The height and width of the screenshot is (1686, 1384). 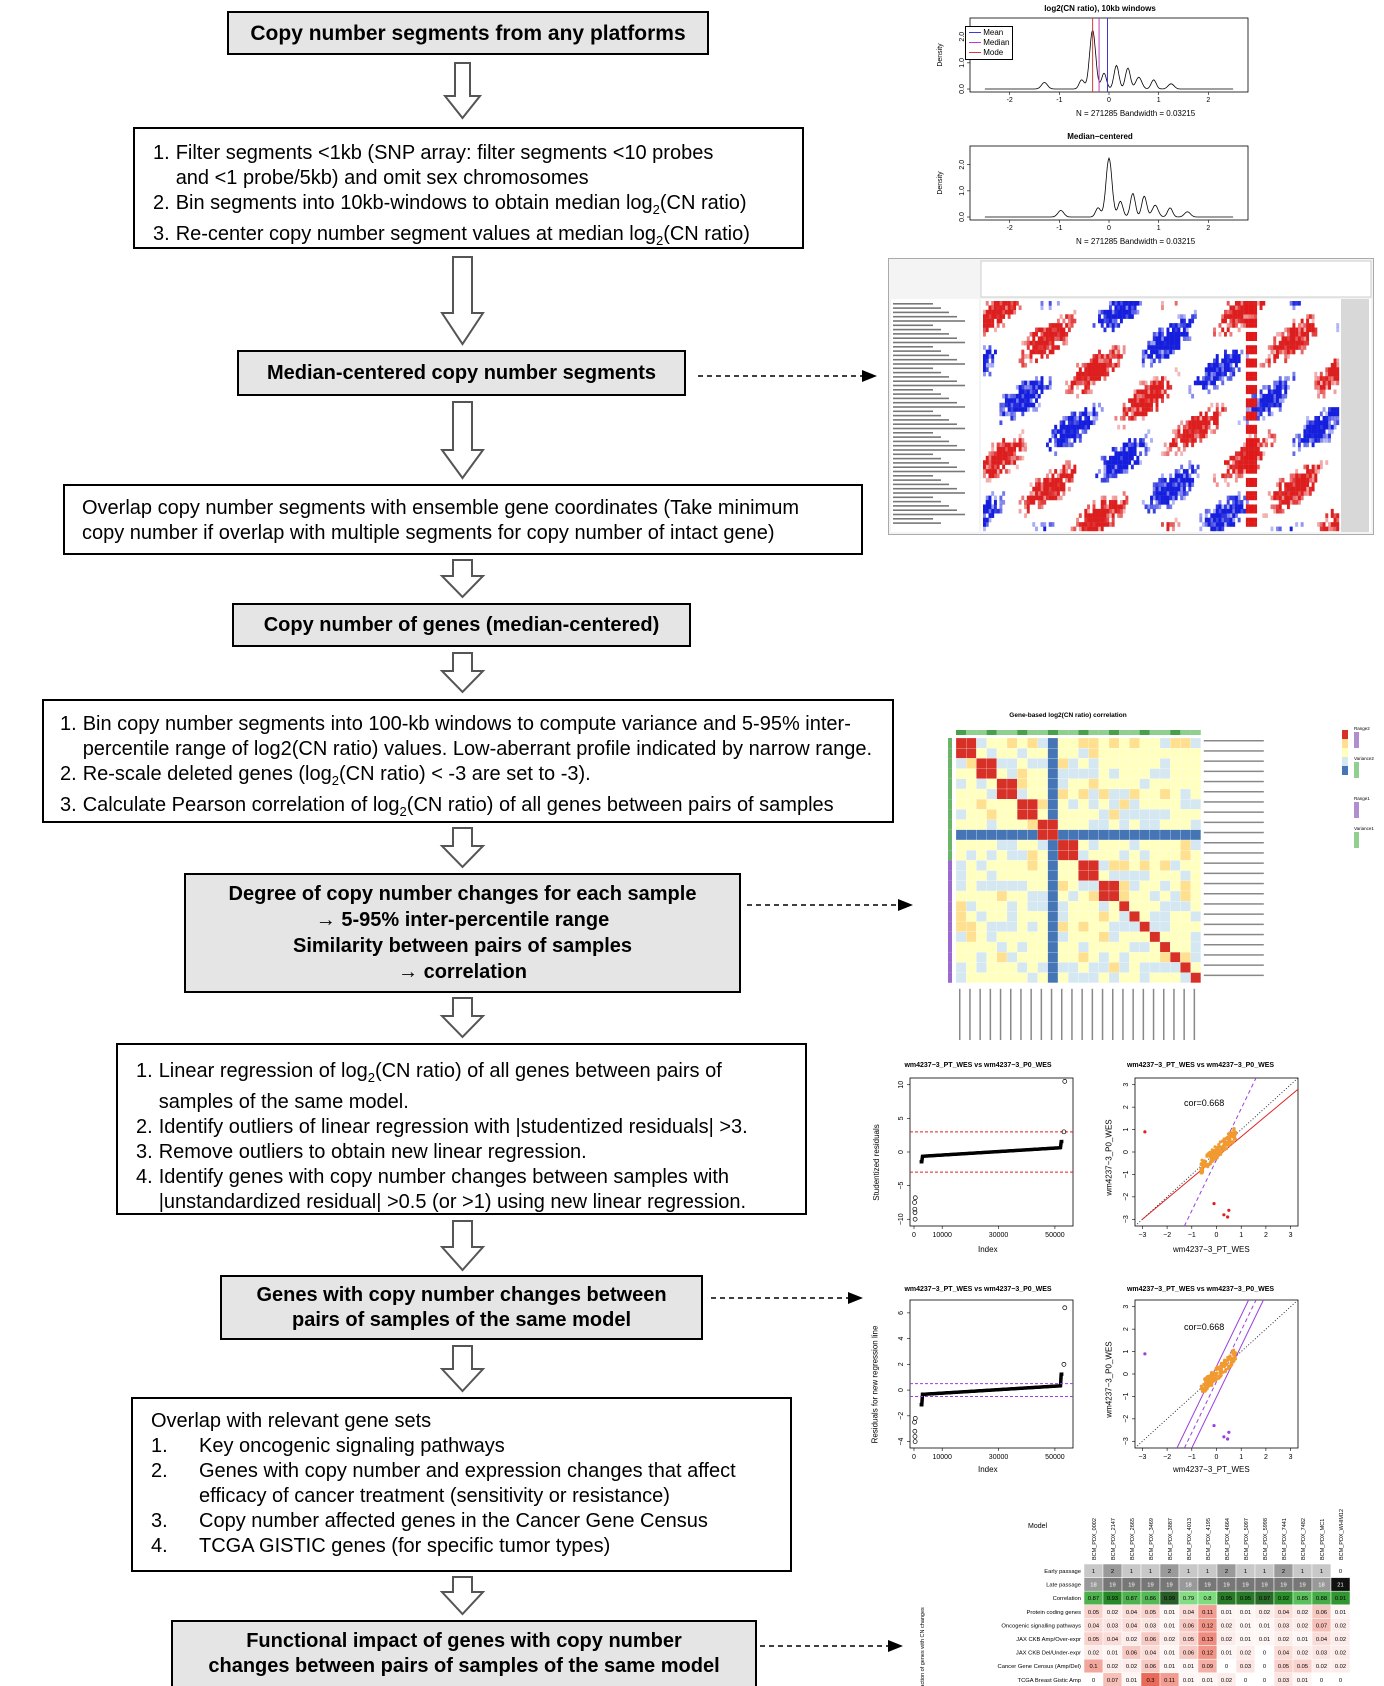 I want to click on x-tick-label: 30000, so click(x=999, y=1457).